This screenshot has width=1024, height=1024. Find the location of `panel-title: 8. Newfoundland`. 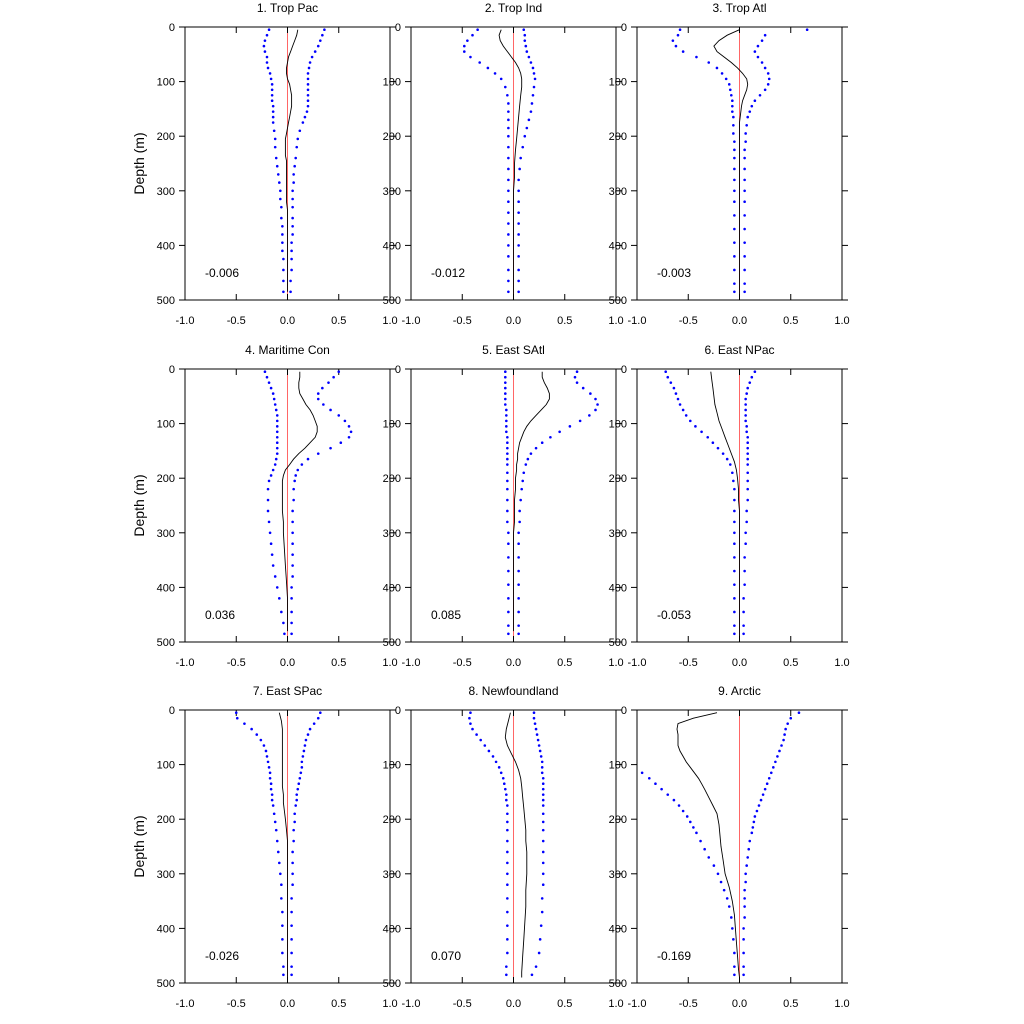

panel-title: 8. Newfoundland is located at coordinates (513, 691).